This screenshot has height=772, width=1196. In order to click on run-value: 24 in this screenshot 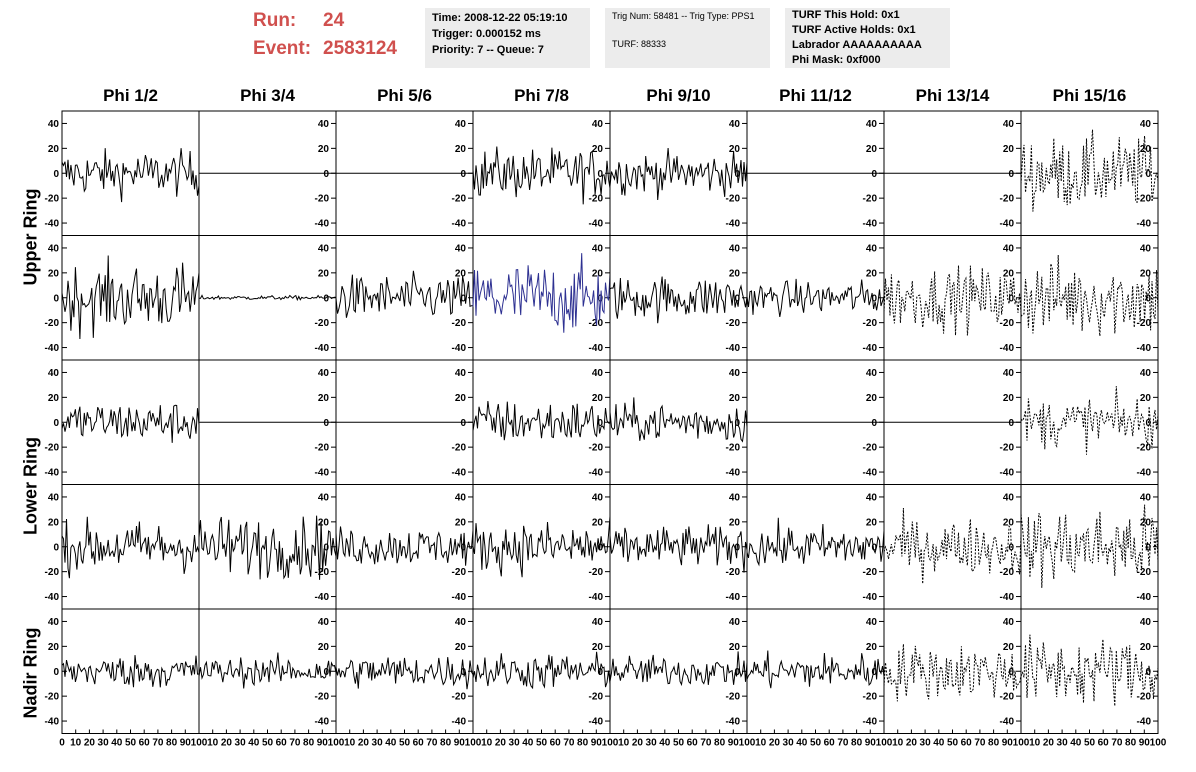, I will do `click(334, 20)`.